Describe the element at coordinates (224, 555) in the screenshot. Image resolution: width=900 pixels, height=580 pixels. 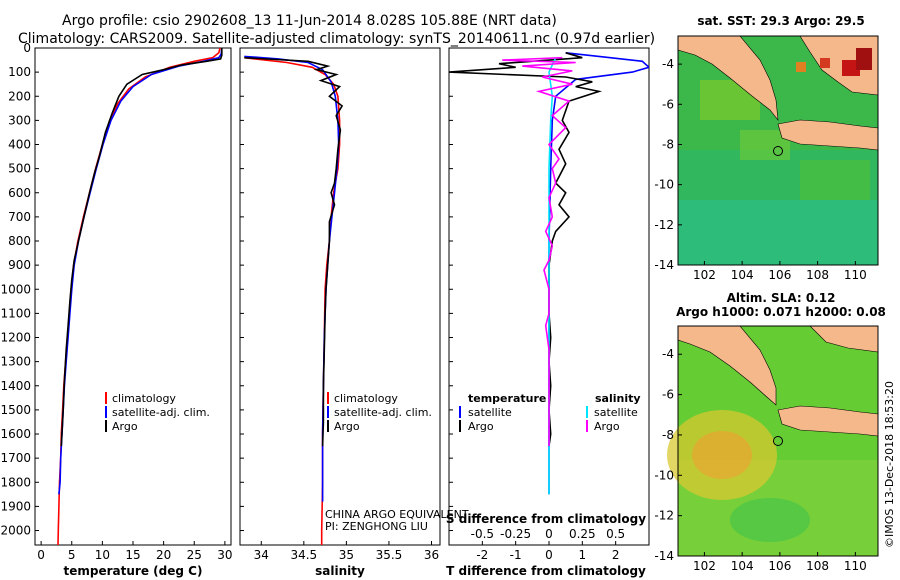
I see `x-tick-label: 30` at that location.